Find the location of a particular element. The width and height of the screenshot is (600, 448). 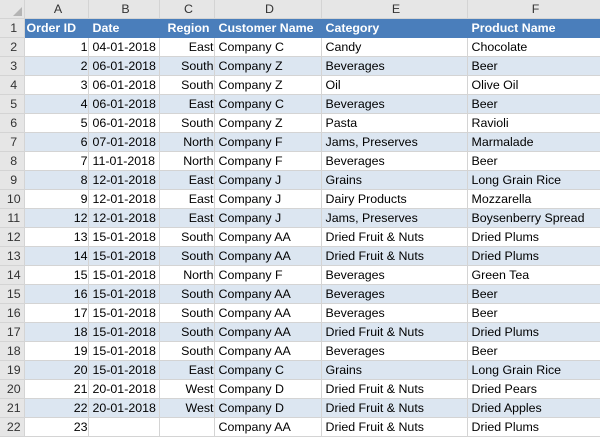

column-header-e: E is located at coordinates (394, 9).